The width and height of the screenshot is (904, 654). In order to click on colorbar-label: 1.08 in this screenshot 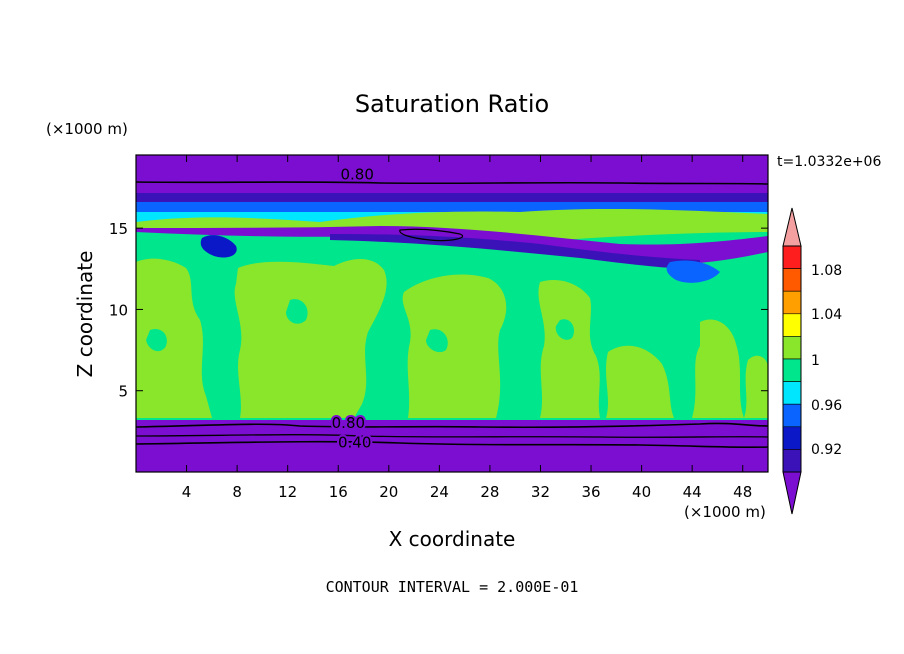, I will do `click(826, 271)`.